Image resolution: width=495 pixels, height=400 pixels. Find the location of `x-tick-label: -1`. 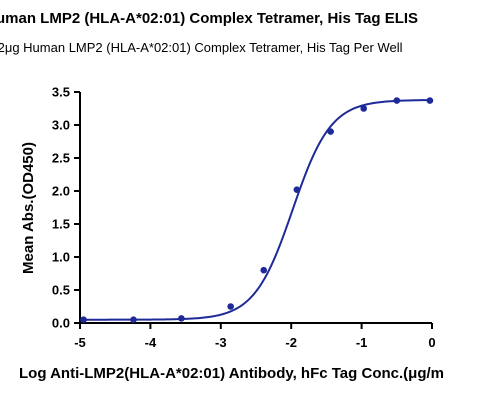

x-tick-label: -1 is located at coordinates (362, 342).